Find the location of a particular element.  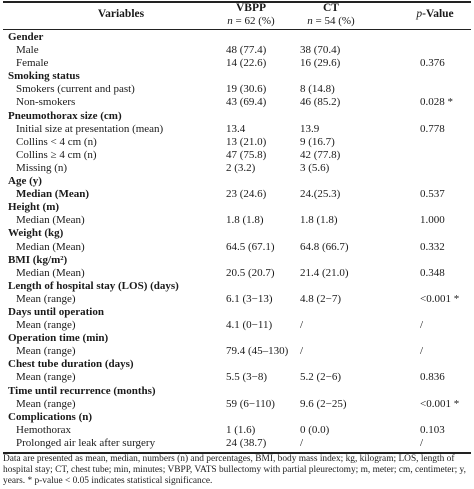

table-row: Mean (range) 79.4 (45–130) / / is located at coordinates (237, 351).